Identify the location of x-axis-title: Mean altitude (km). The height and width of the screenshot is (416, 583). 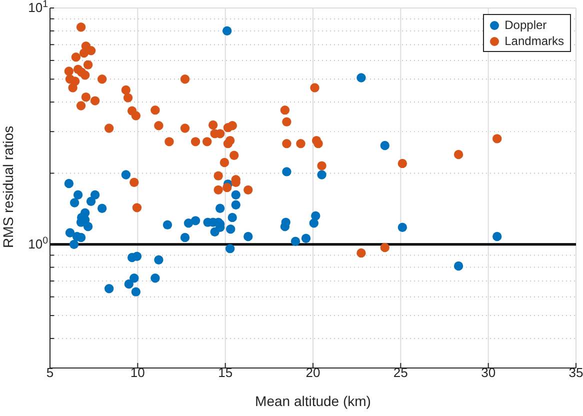
(313, 401).